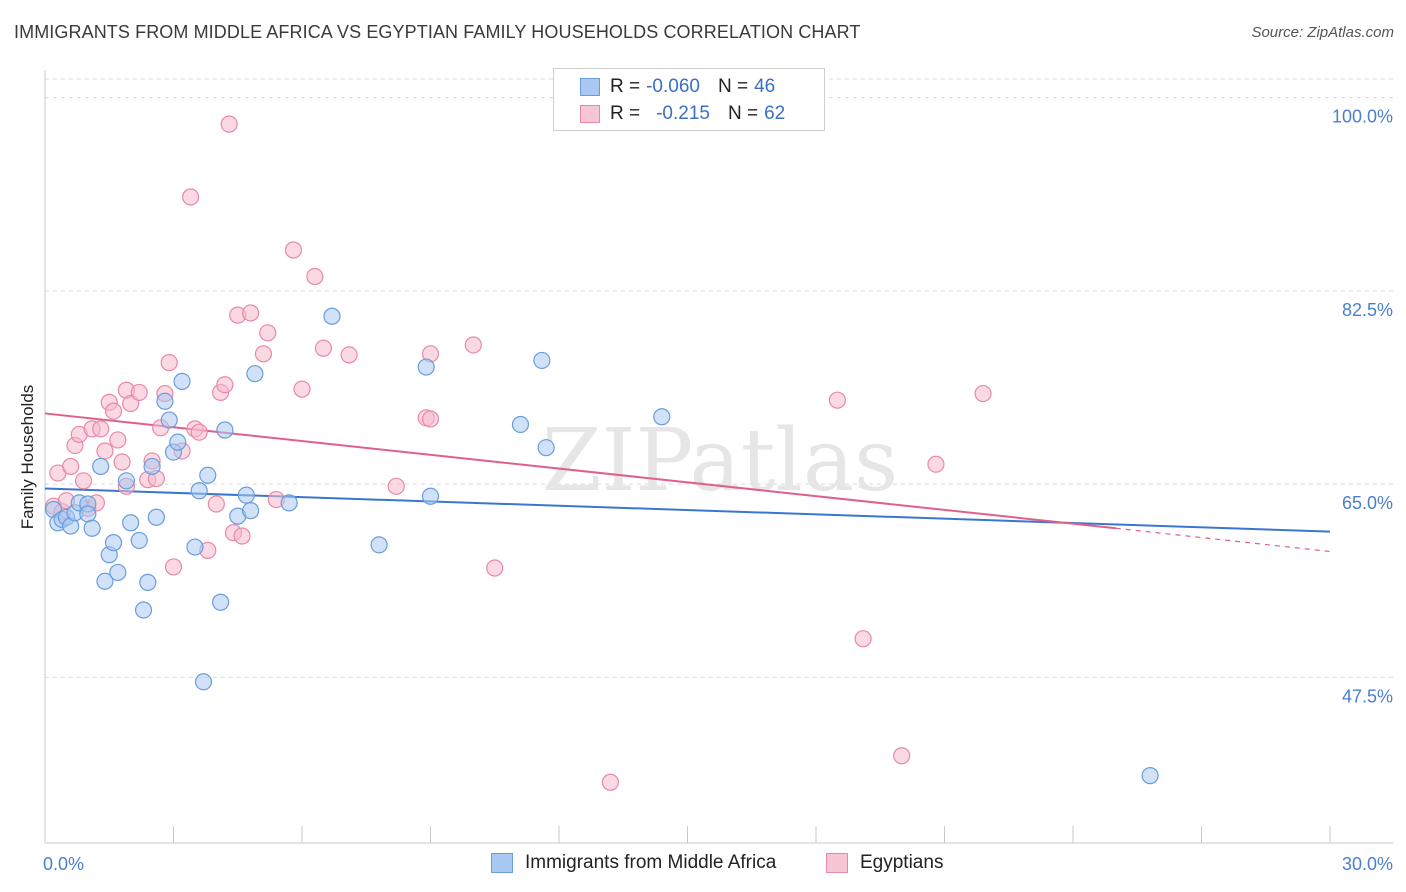  What do you see at coordinates (775, 113) in the screenshot?
I see `legend-n-value: 62` at bounding box center [775, 113].